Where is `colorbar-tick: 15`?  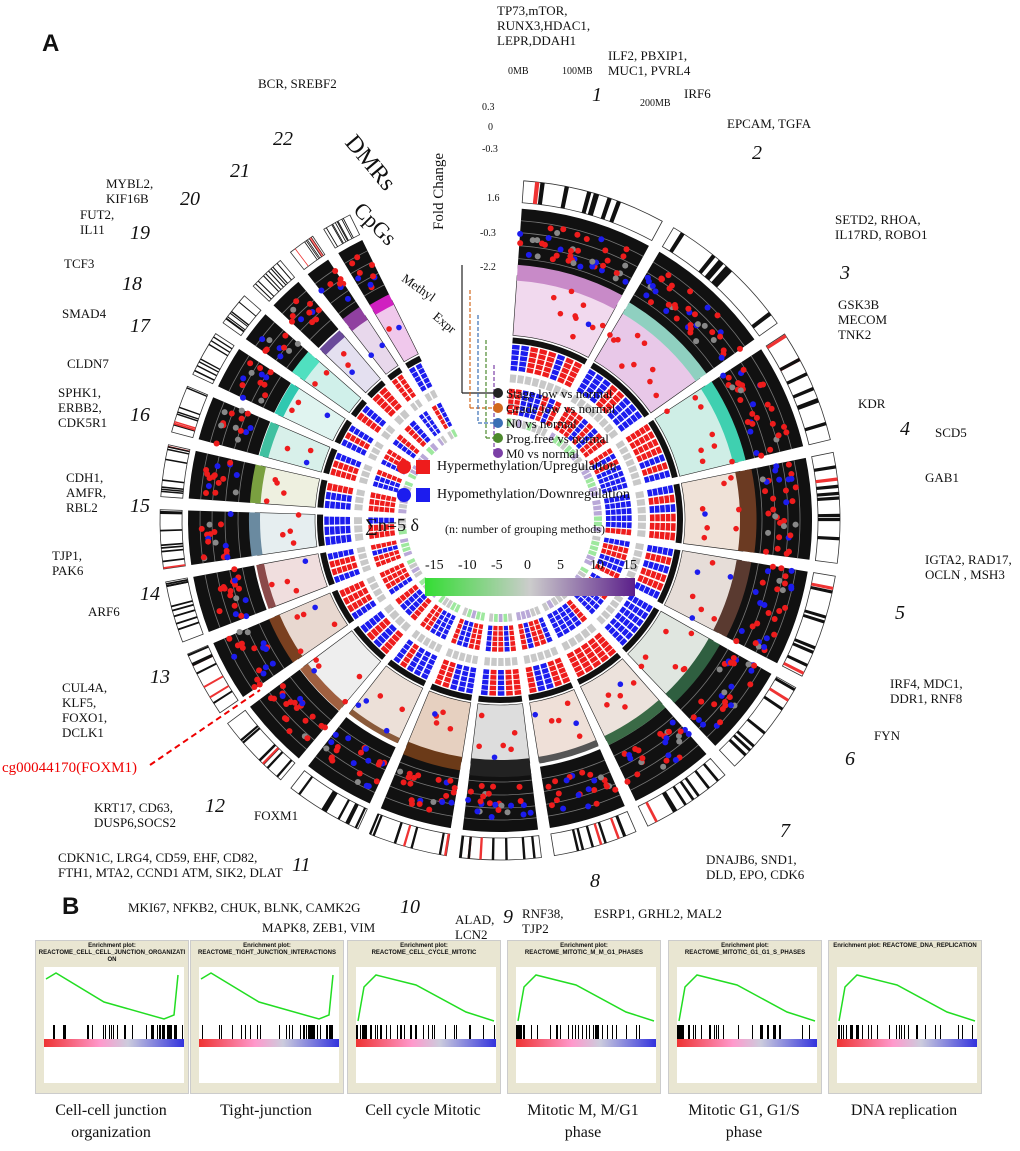
colorbar-tick: 15 is located at coordinates (630, 565).